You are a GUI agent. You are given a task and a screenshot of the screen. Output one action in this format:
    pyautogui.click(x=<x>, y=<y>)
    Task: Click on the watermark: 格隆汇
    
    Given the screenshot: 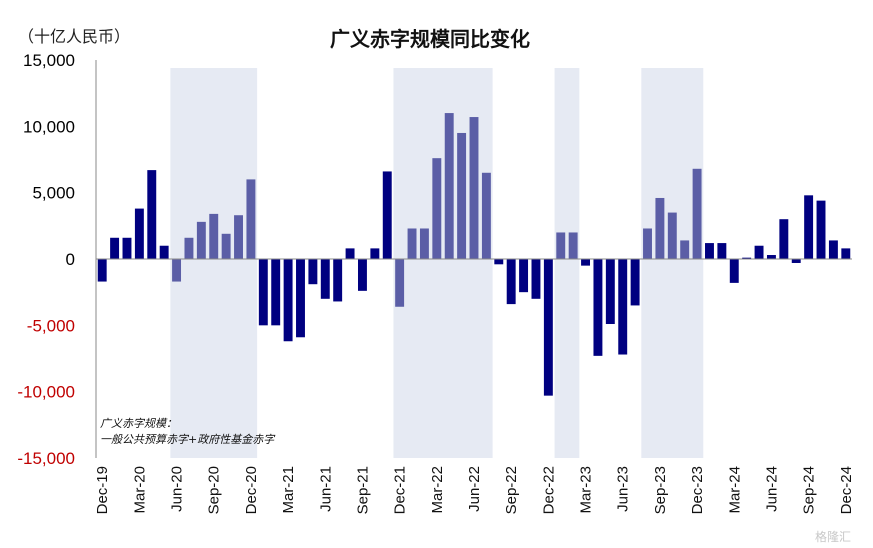 What is the action you would take?
    pyautogui.click(x=833, y=536)
    